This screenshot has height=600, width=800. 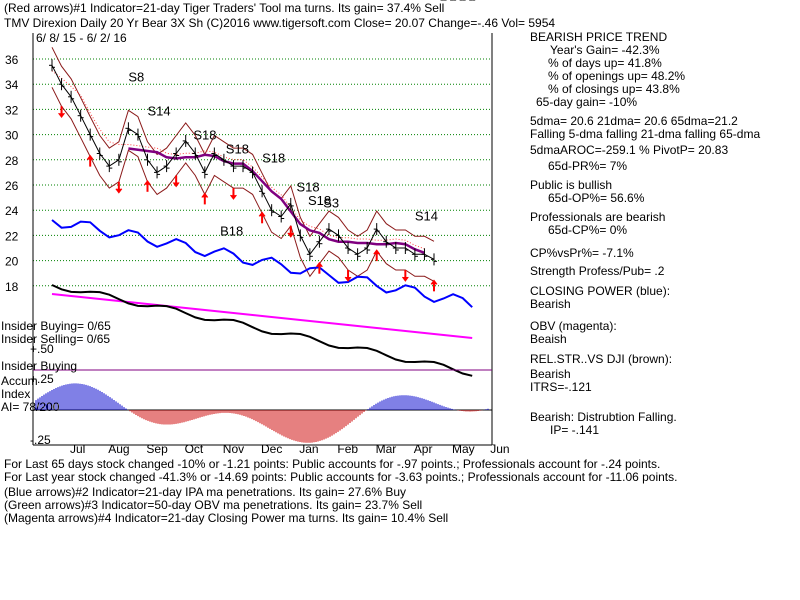 I want to click on month-tick-label: Aug, so click(x=118, y=449).